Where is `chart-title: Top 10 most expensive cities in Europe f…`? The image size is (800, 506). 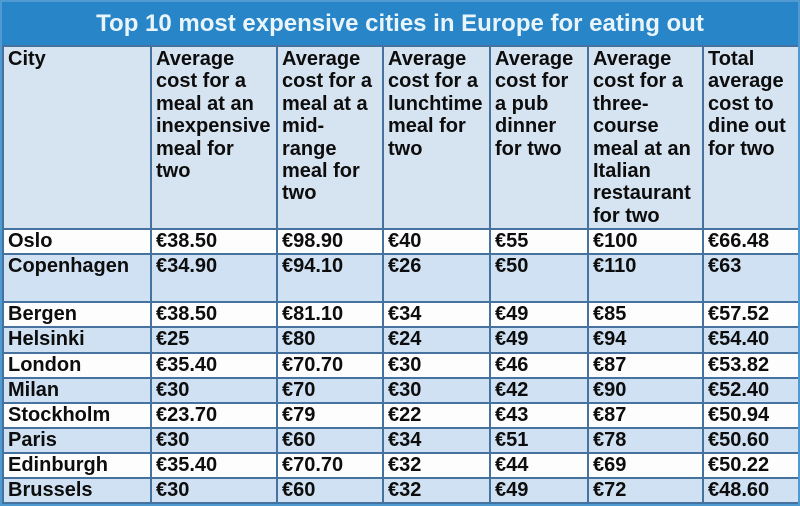 chart-title: Top 10 most expensive cities in Europe f… is located at coordinates (400, 23).